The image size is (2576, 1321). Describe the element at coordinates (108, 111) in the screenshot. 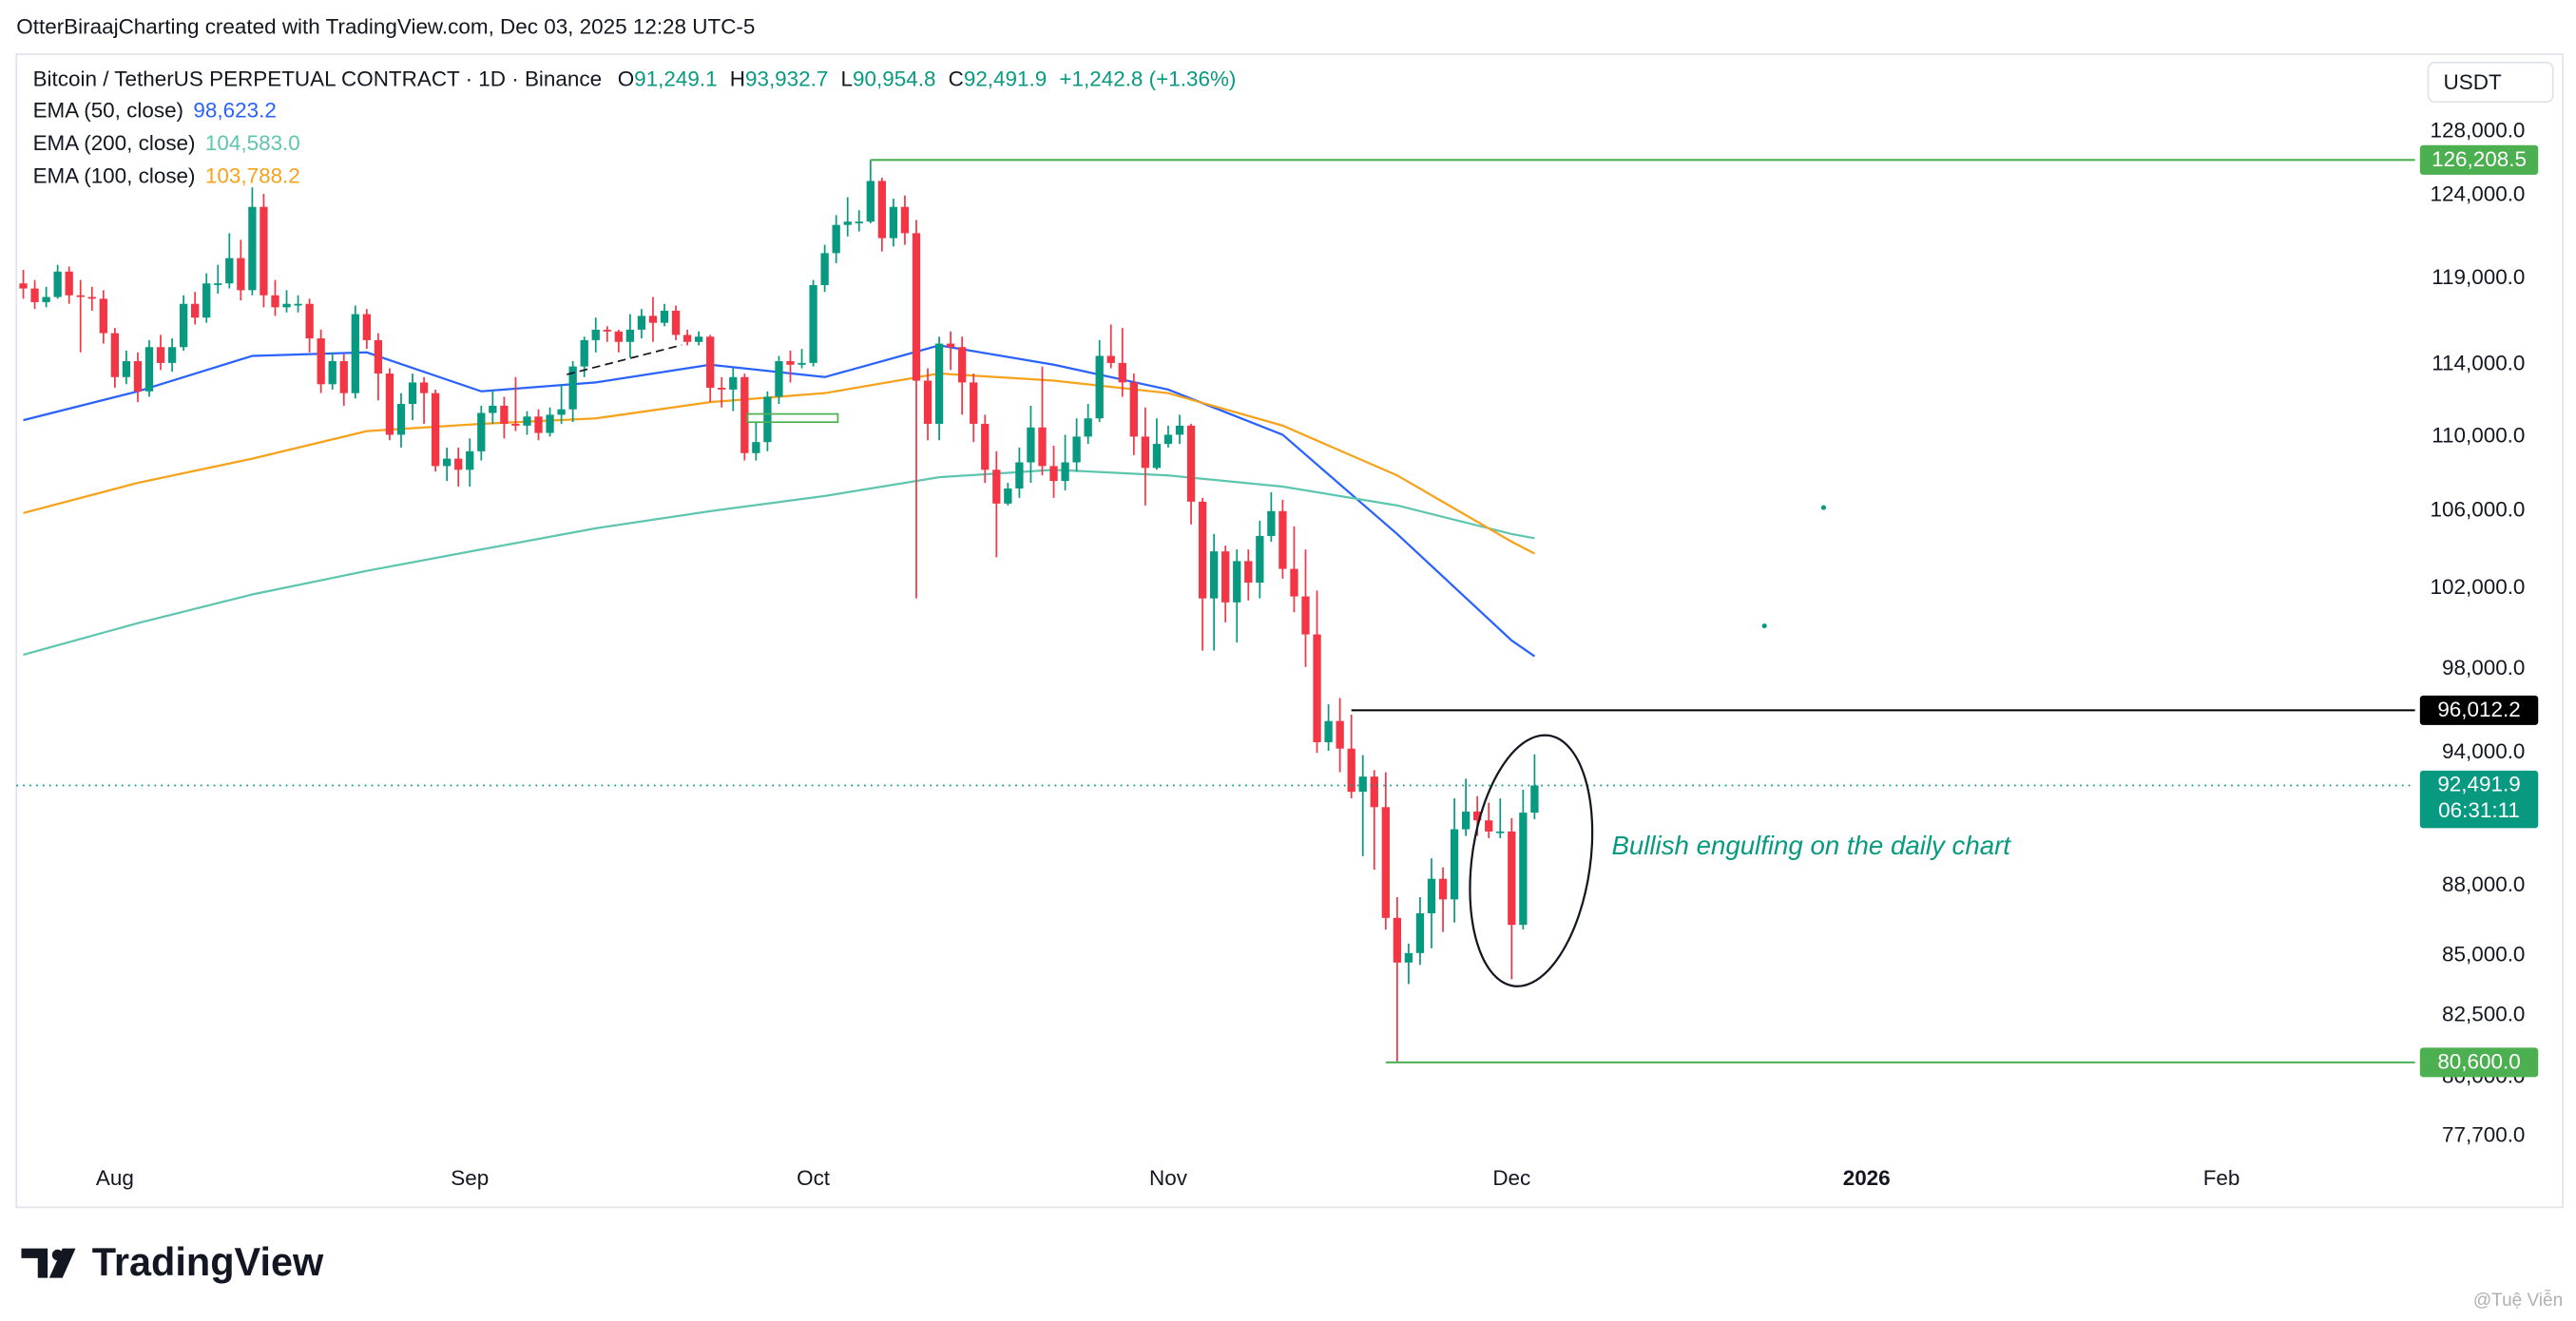

I see `legend-name: EMA (50, close)` at that location.